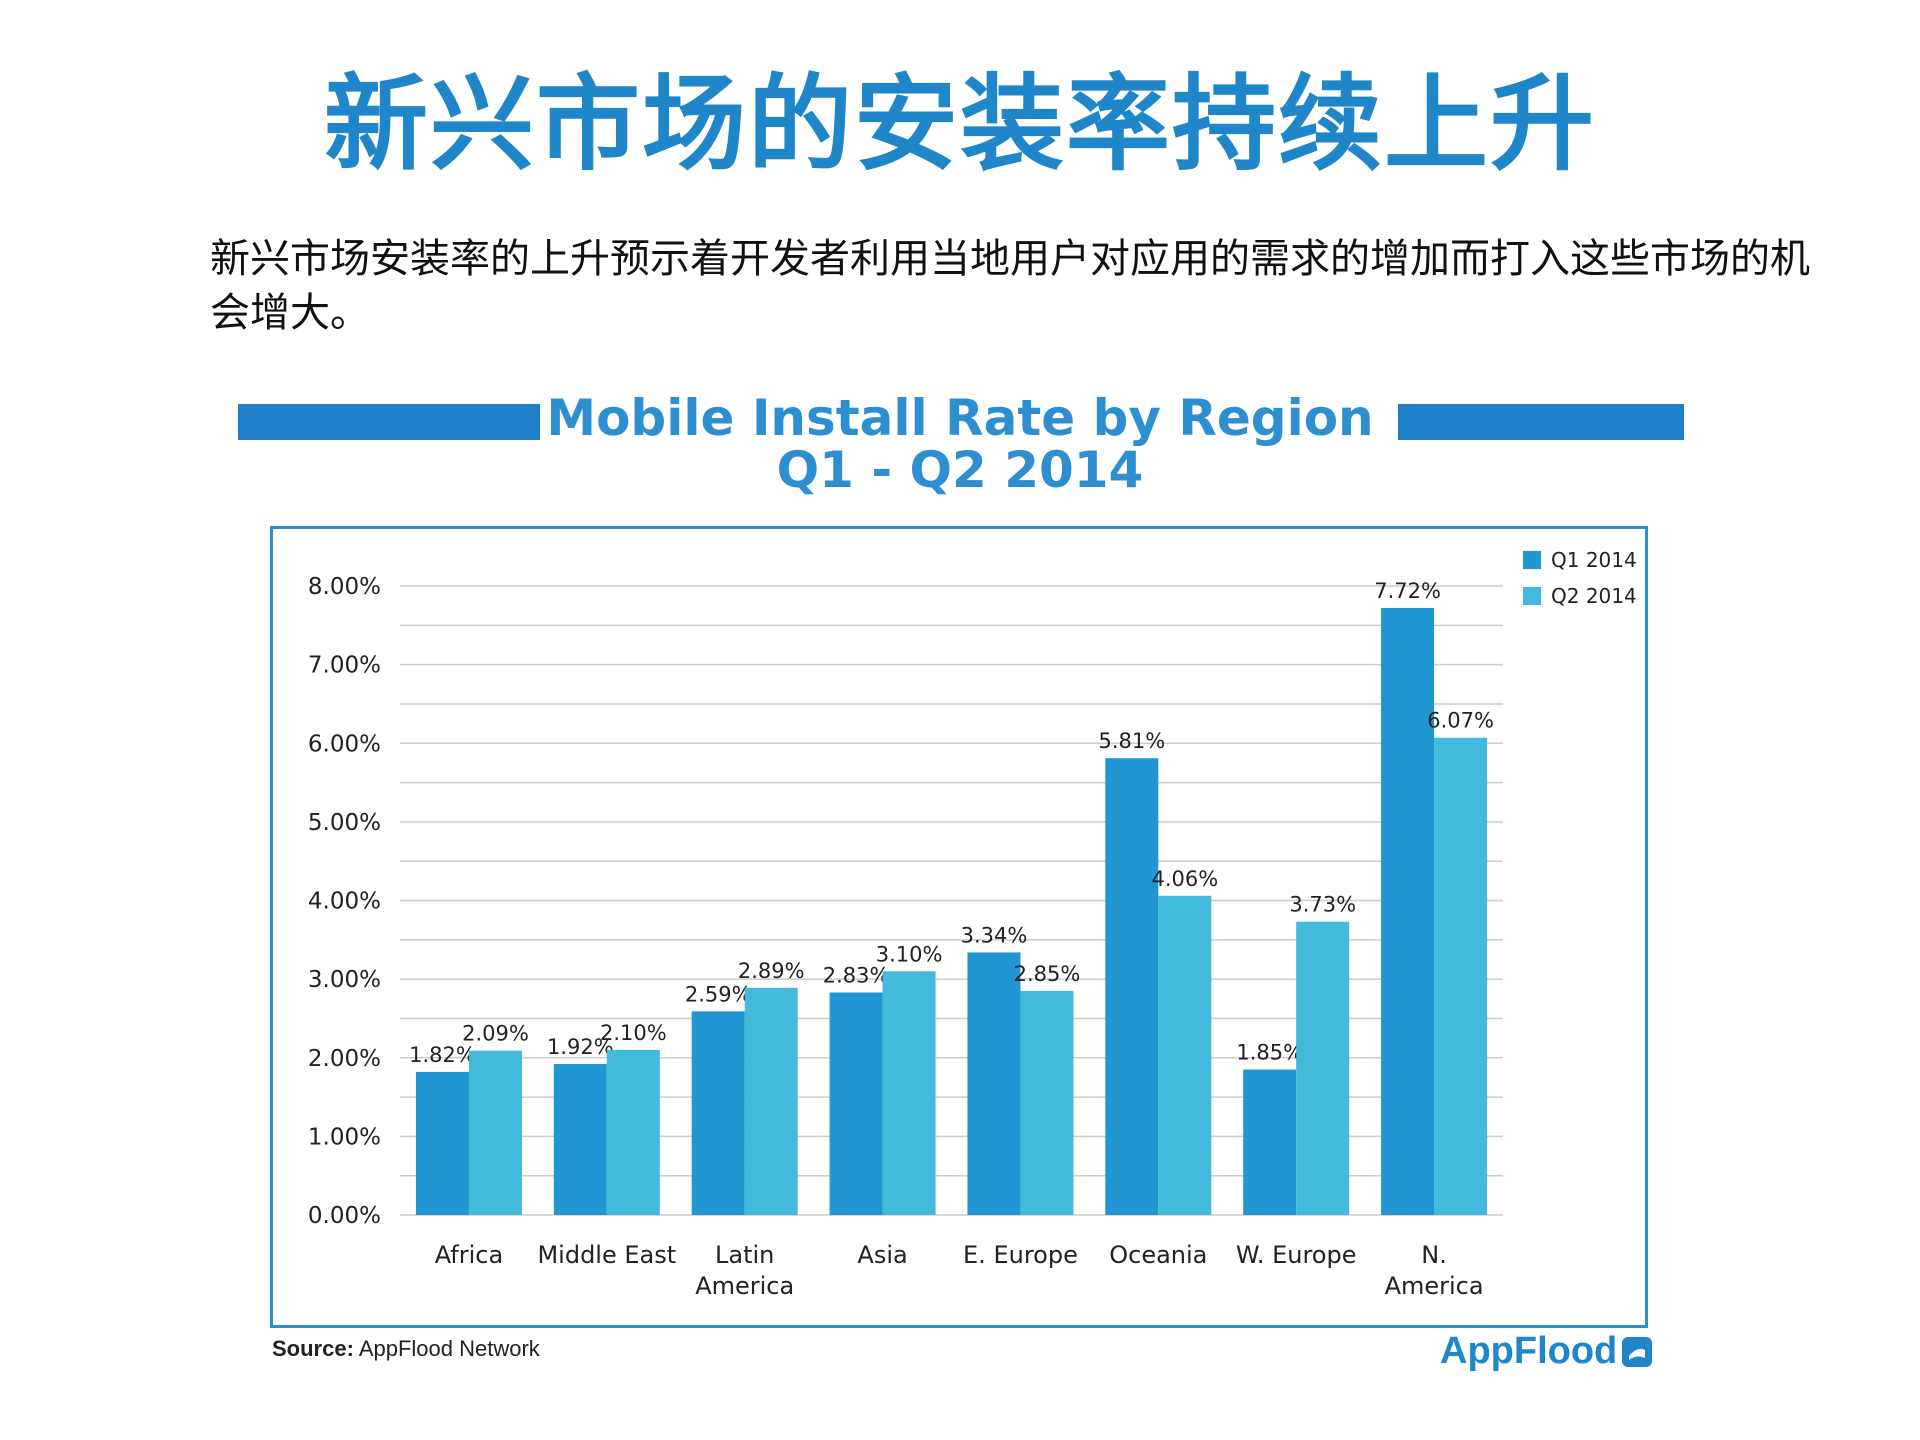  Describe the element at coordinates (994, 935) in the screenshot. I see `data-label: 3.34%` at that location.